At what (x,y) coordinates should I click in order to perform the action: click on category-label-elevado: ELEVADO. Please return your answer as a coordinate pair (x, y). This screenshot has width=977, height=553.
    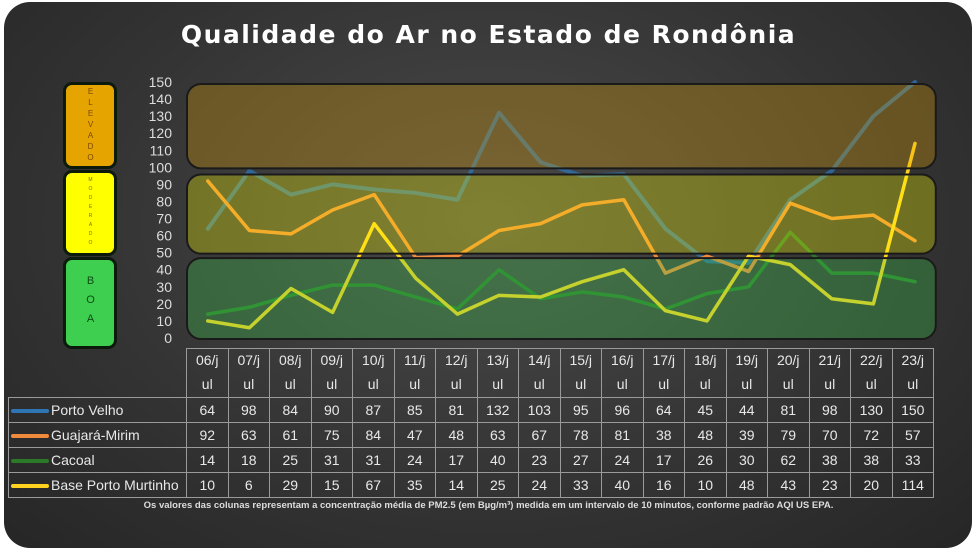
    Looking at the image, I should click on (90, 125).